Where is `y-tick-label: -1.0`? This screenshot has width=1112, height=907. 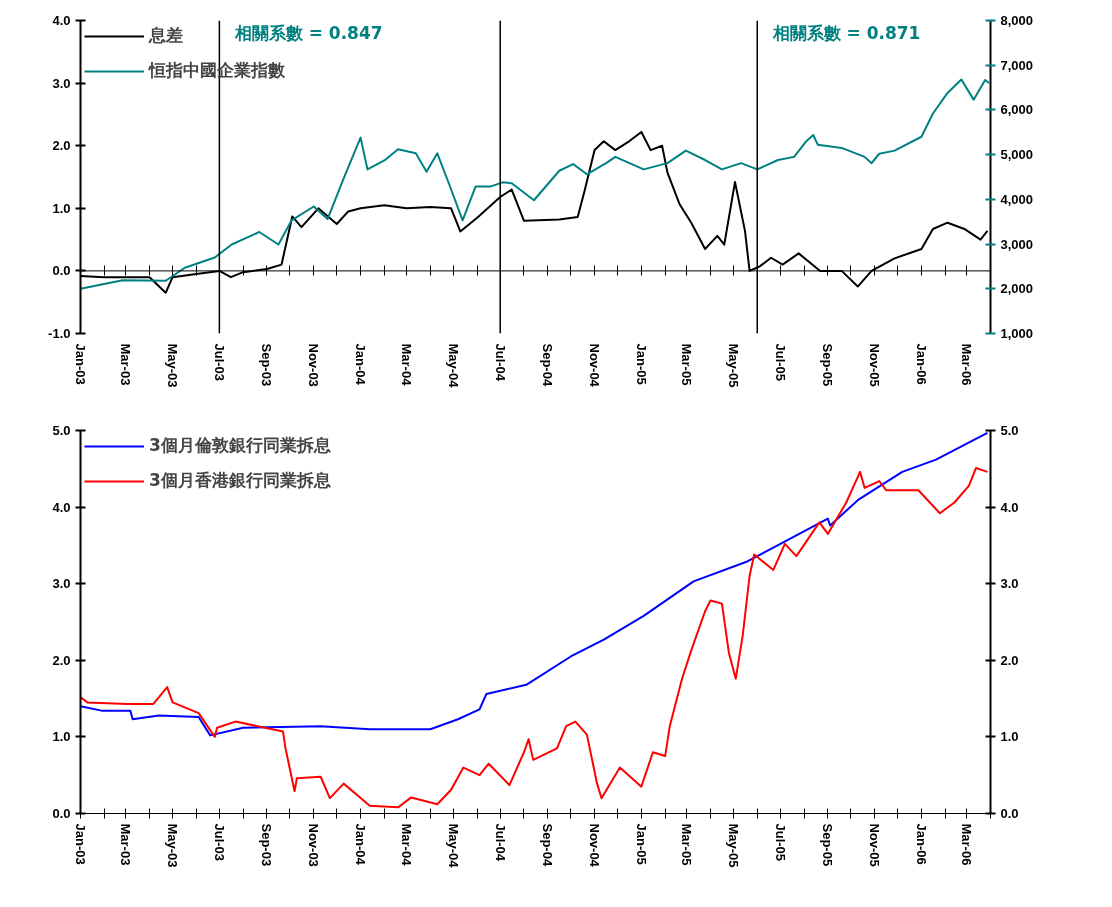 y-tick-label: -1.0 is located at coordinates (59, 333).